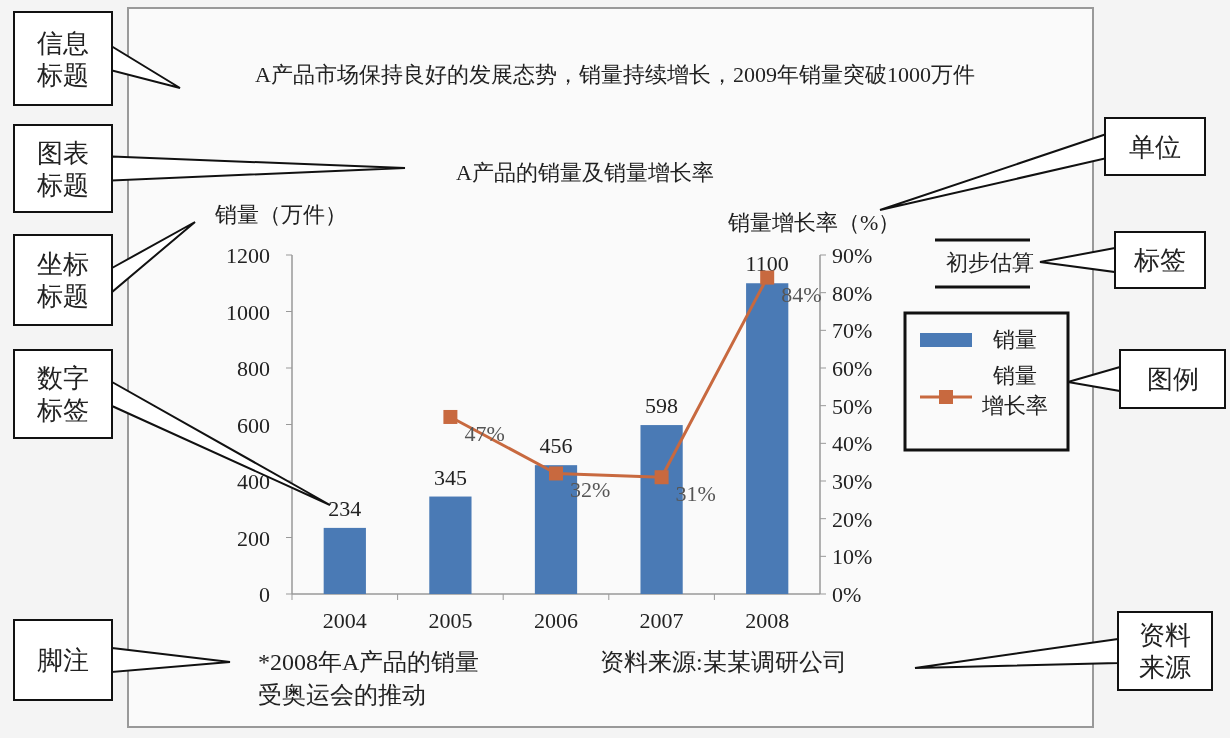  Describe the element at coordinates (615, 74) in the screenshot. I see `chart-subtitle: A产品市场保持良好的发展态势，销量持续增长，2009年销量突破1000万件` at that location.